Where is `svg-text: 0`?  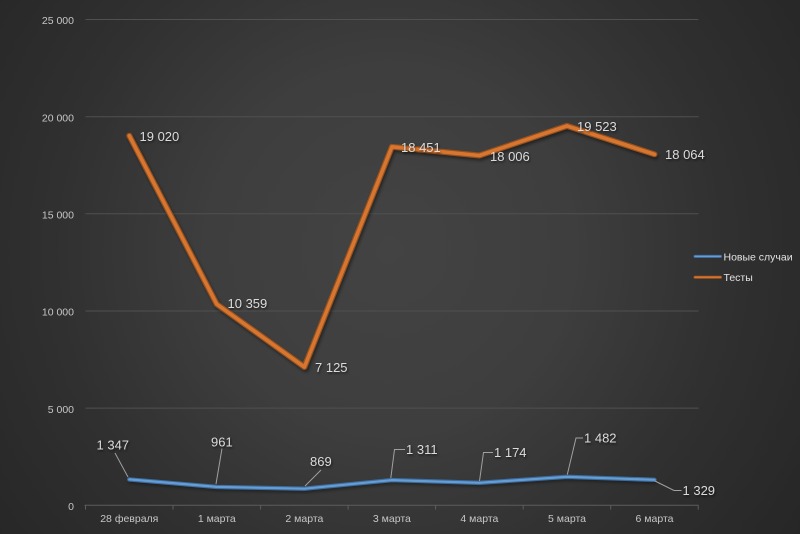 svg-text: 0 is located at coordinates (71, 507).